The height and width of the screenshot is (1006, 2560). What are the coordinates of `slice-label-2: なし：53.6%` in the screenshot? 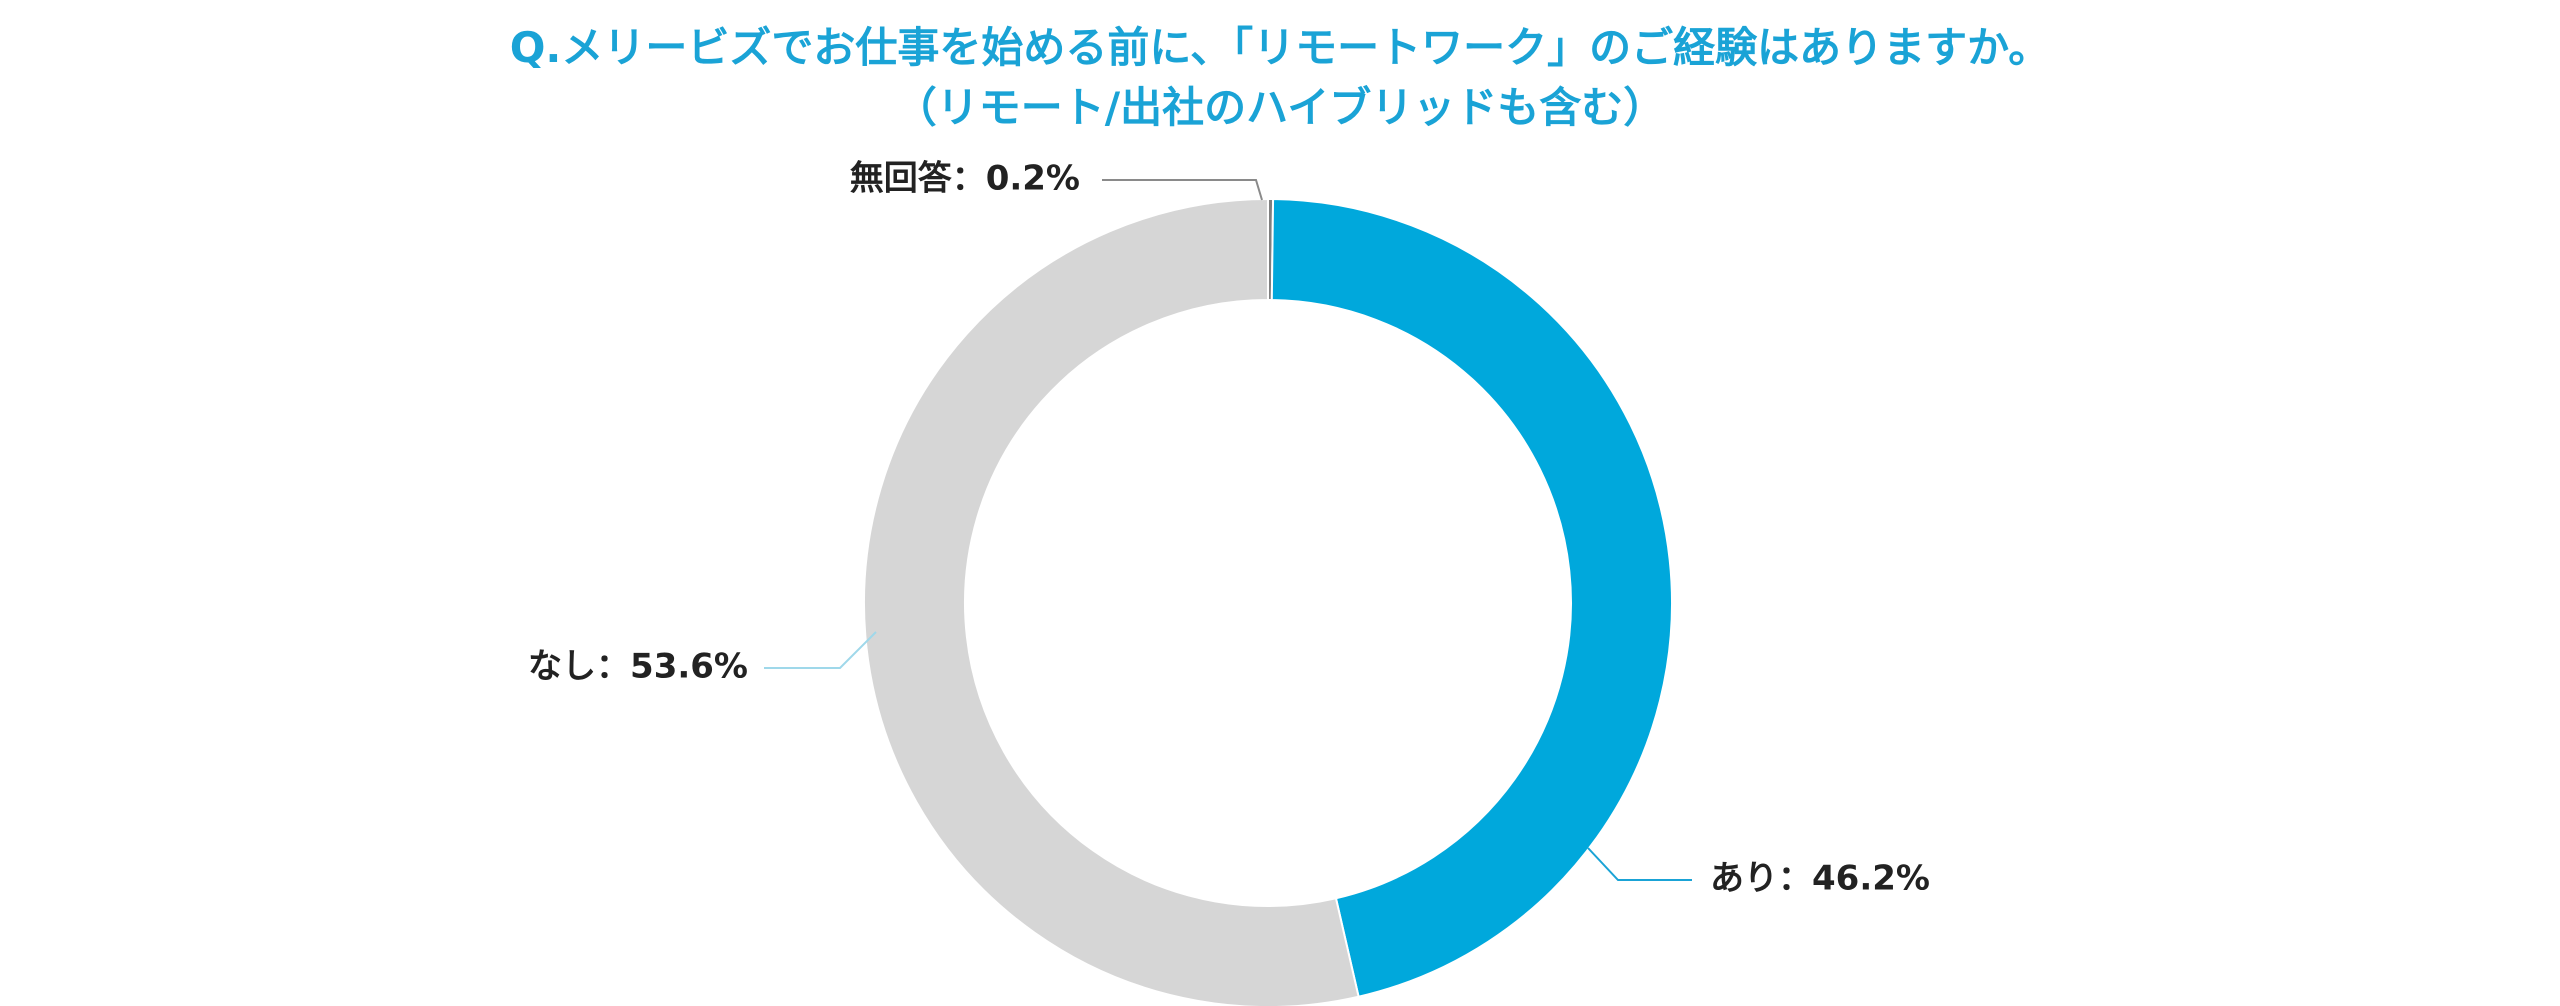 It's located at (638, 667).